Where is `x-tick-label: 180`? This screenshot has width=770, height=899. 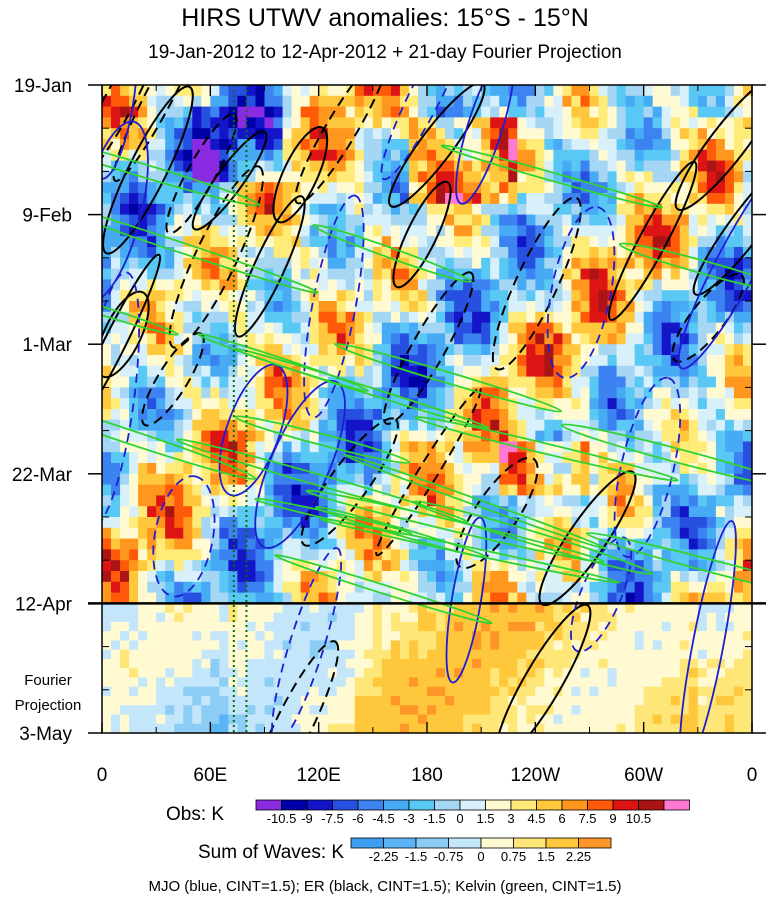
x-tick-label: 180 is located at coordinates (427, 775).